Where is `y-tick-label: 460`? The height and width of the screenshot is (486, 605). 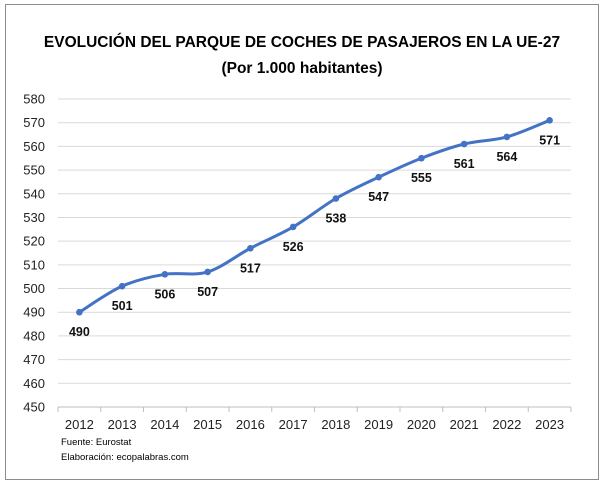 y-tick-label: 460 is located at coordinates (34, 383).